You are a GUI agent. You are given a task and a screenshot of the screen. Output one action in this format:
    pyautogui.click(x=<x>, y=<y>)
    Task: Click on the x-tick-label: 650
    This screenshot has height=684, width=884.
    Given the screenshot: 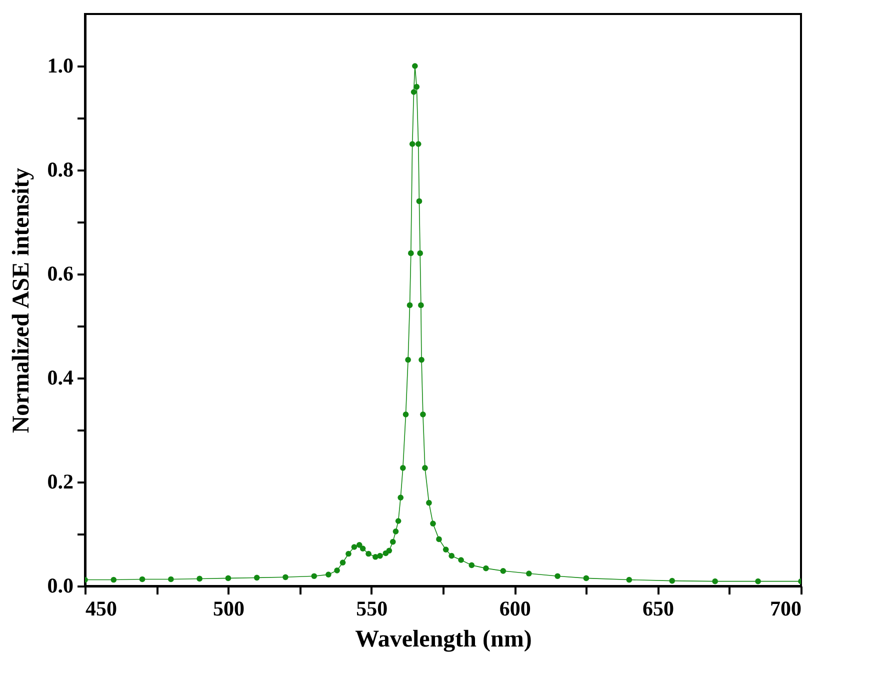 What is the action you would take?
    pyautogui.click(x=658, y=608)
    